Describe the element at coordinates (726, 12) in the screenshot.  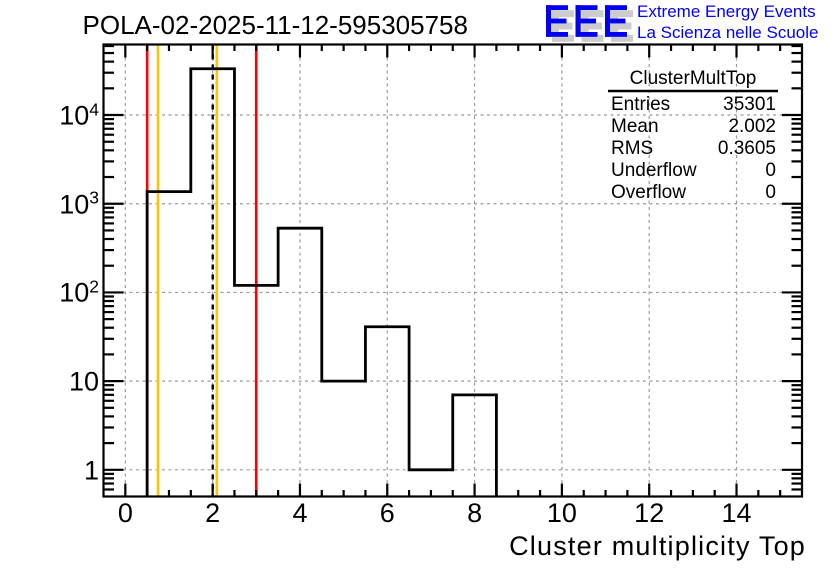
I see `logo-tagline-line1: Extreme Energy Events` at that location.